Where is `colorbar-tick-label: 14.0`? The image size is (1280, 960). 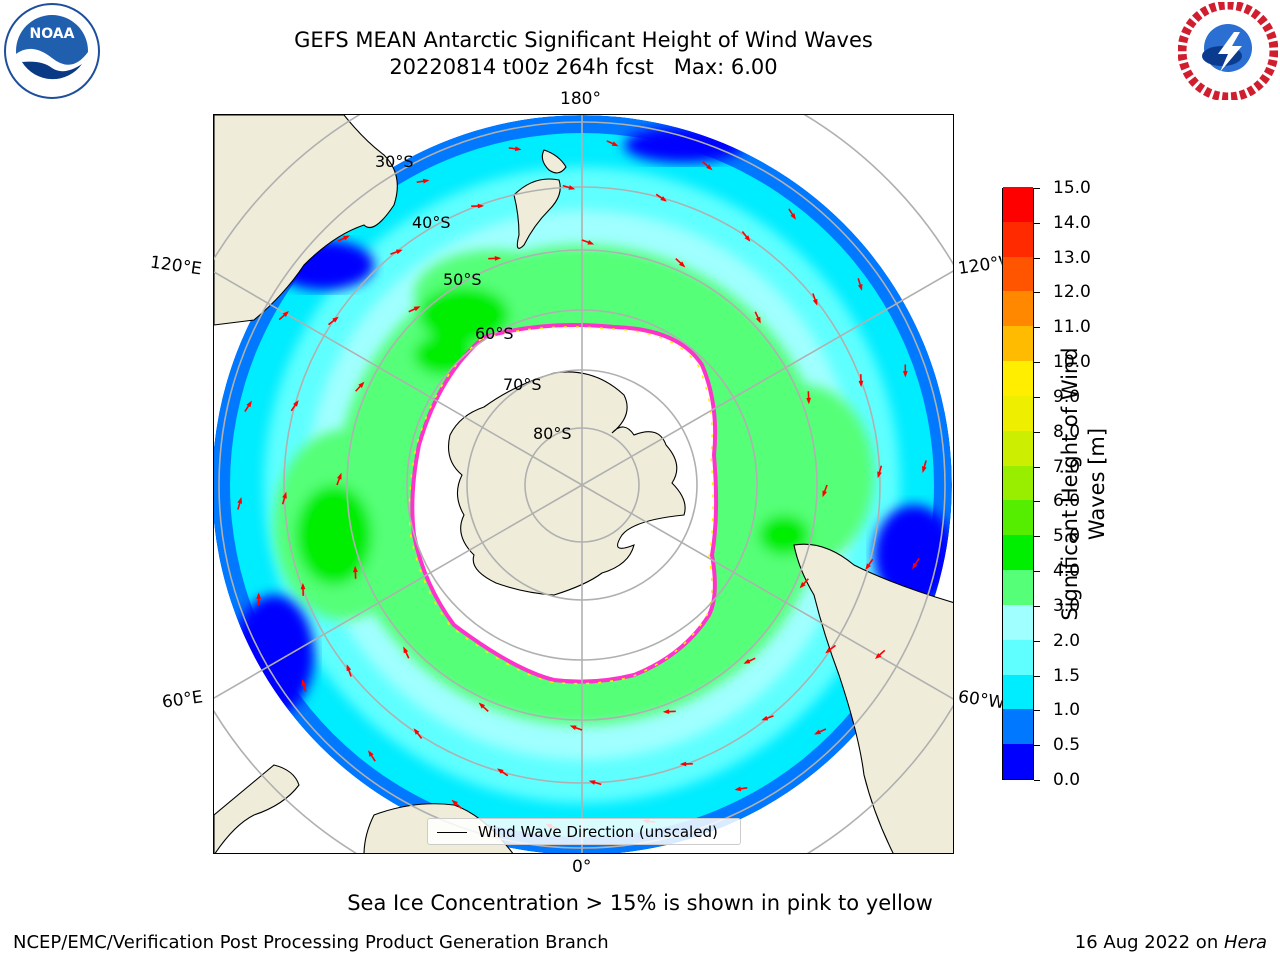
colorbar-tick-label: 14.0 is located at coordinates (1072, 222).